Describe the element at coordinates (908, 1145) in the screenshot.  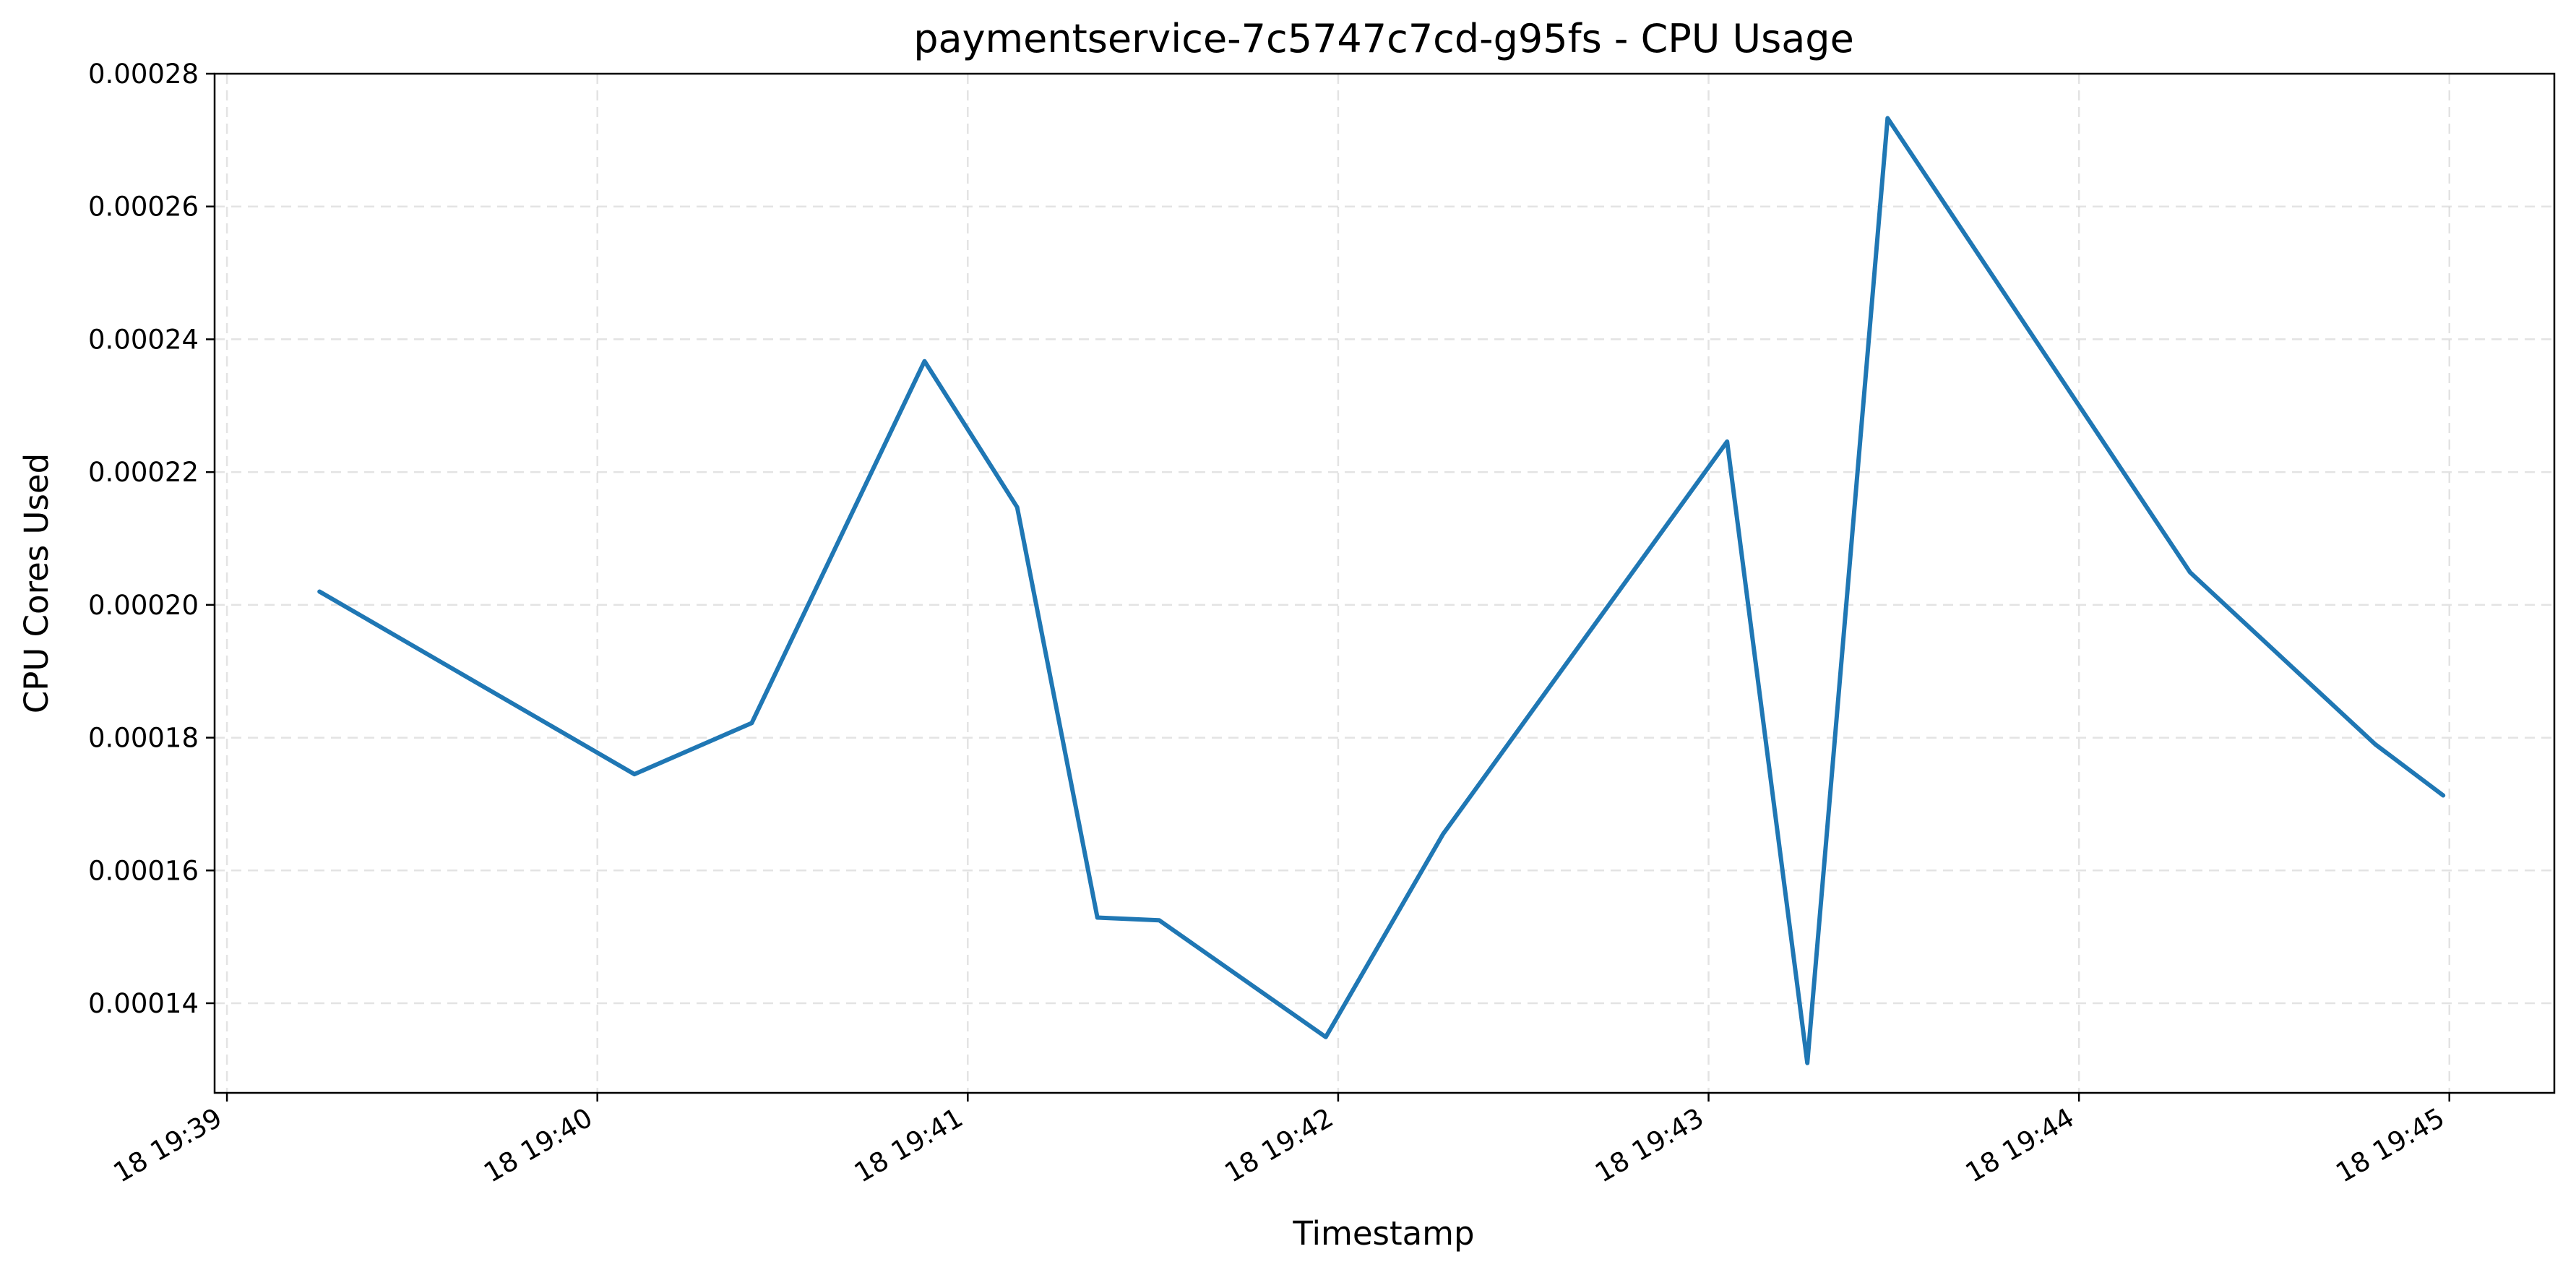
I see `x-tick-label: 18 19:41` at that location.